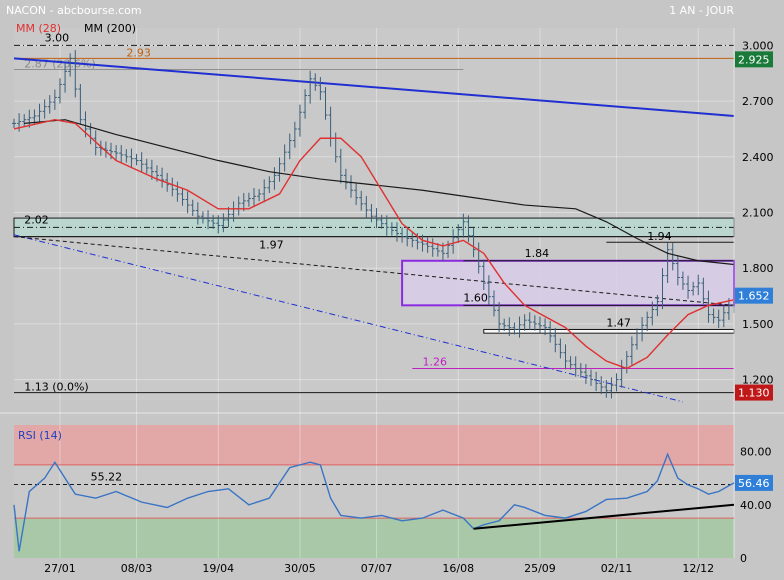  What do you see at coordinates (300, 568) in the screenshot?
I see `x-tick-label: 30/05` at bounding box center [300, 568].